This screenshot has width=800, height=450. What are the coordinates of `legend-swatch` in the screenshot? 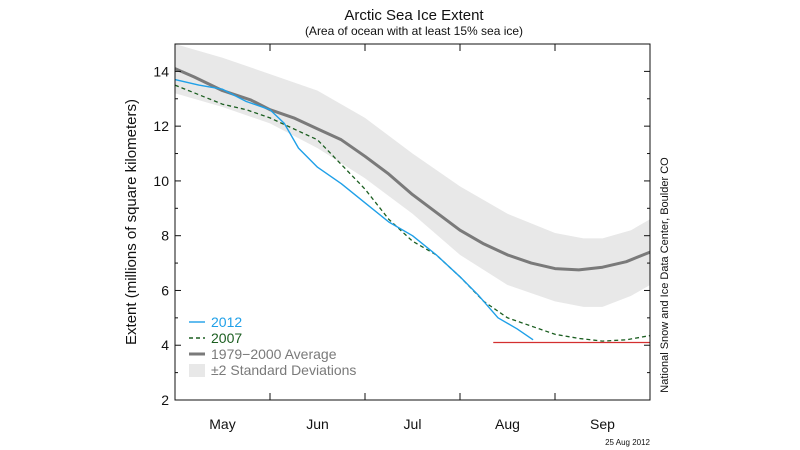 It's located at (197, 370).